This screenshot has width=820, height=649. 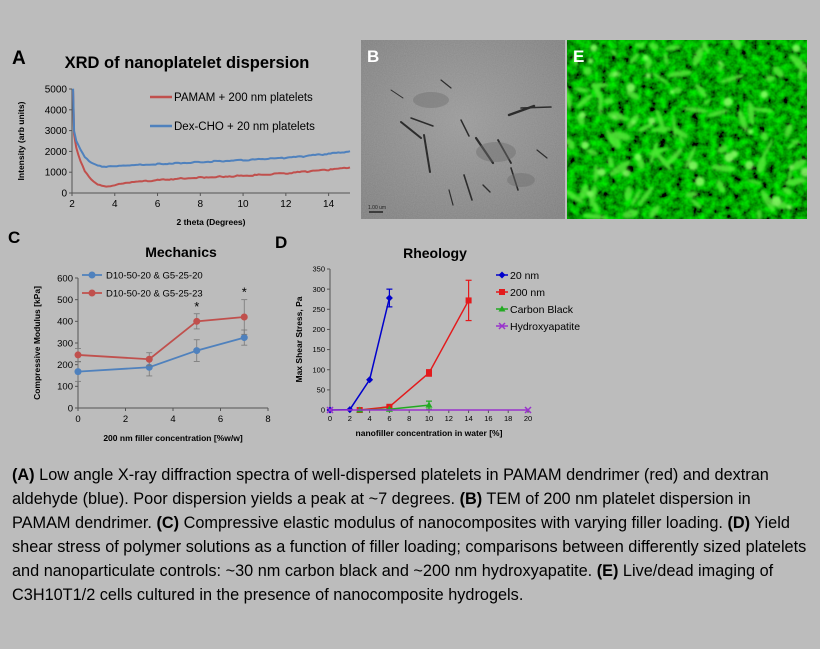 What do you see at coordinates (471, 499) in the screenshot?
I see `caption-panel-ref: (B)` at bounding box center [471, 499].